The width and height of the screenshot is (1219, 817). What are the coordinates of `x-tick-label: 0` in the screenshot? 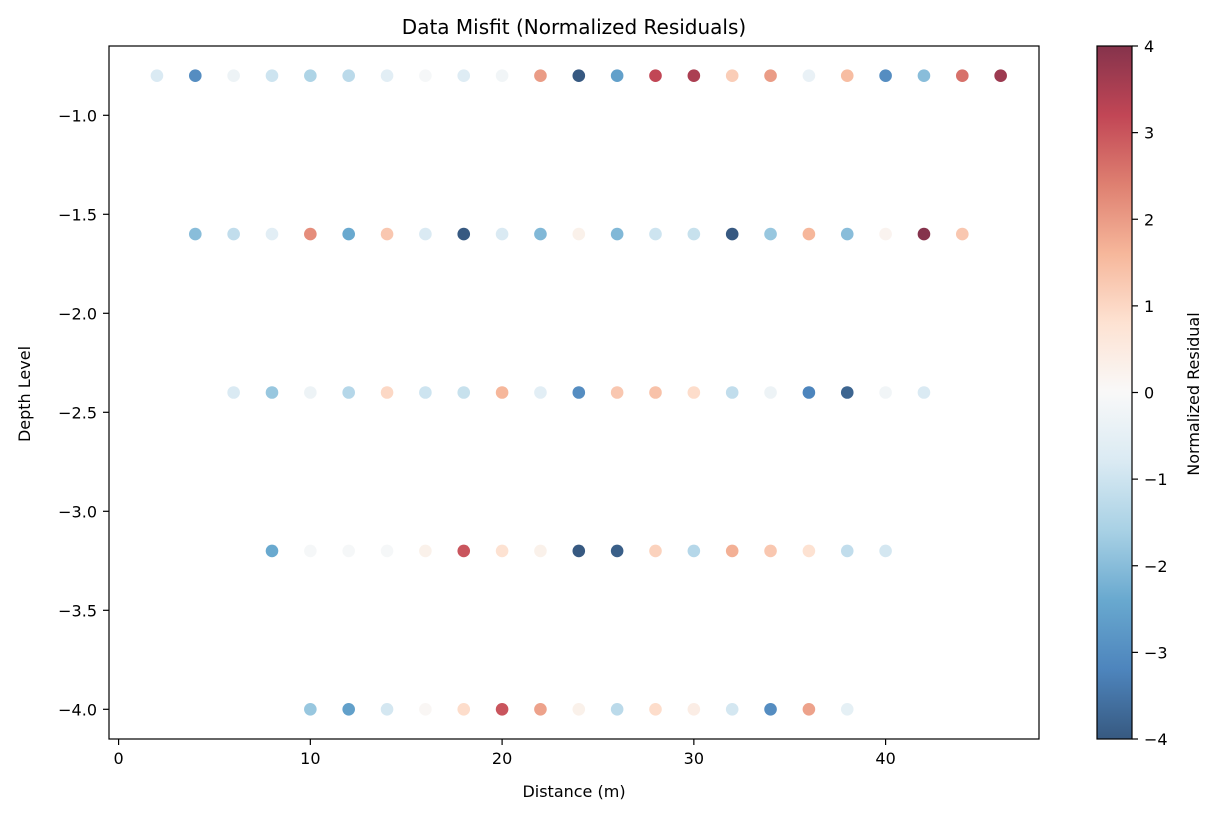 It's located at (118, 758).